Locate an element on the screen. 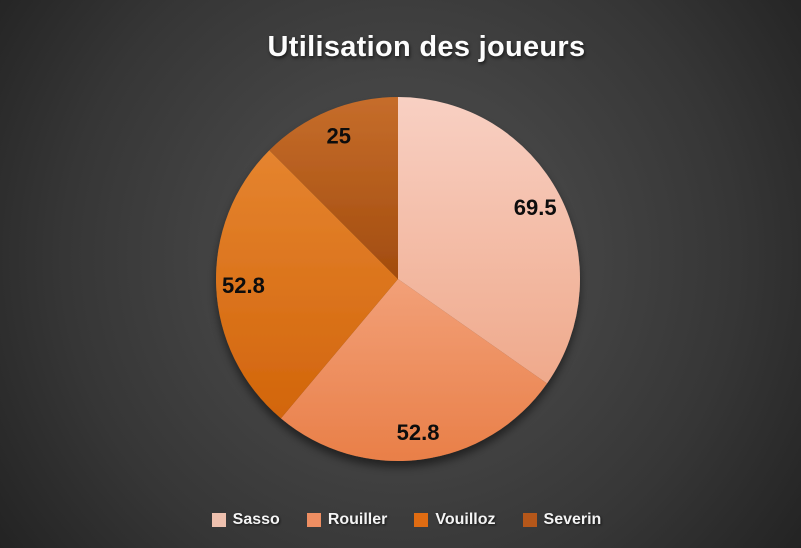  legend-label: Sasso is located at coordinates (256, 519).